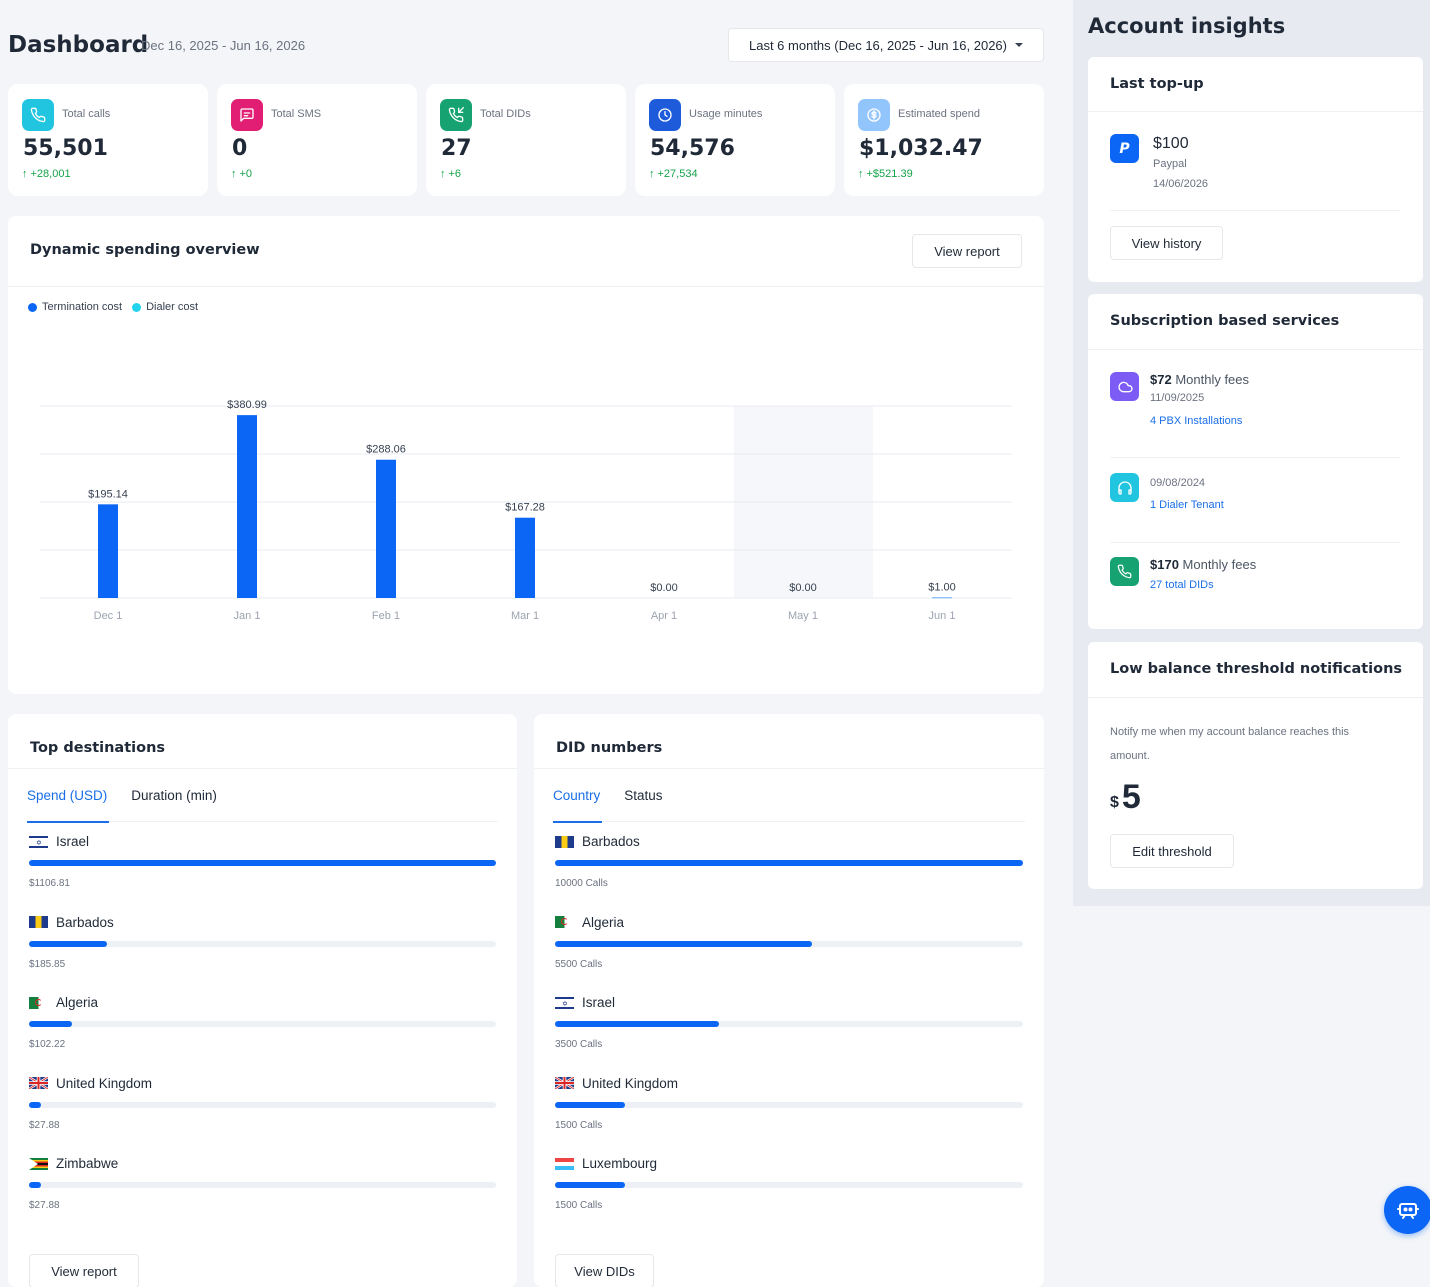 The width and height of the screenshot is (1430, 1287). Describe the element at coordinates (665, 115) in the screenshot. I see `clock-icon` at that location.